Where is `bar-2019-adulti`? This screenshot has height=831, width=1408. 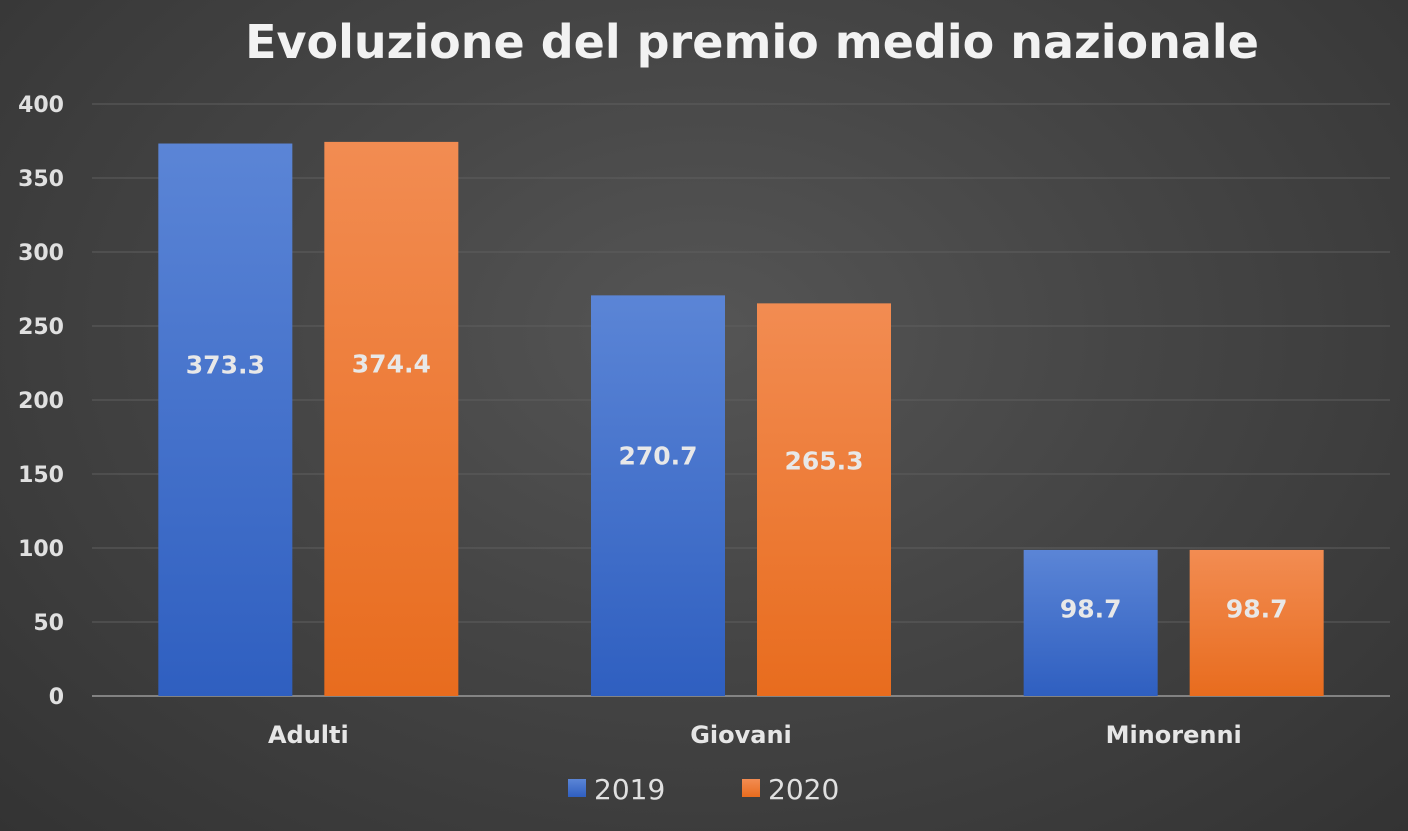 bar-2019-adulti is located at coordinates (225, 420).